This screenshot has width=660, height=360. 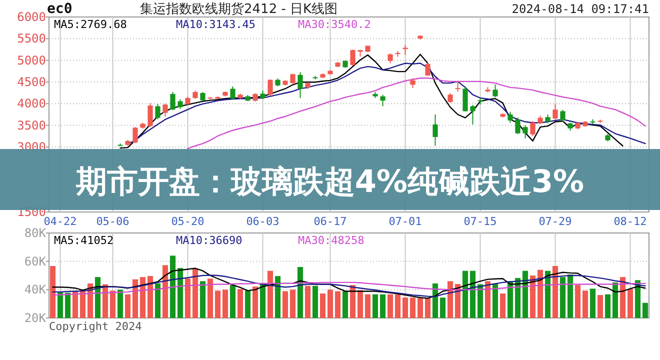 I want to click on y-tick-label: 40K, so click(x=35, y=289).